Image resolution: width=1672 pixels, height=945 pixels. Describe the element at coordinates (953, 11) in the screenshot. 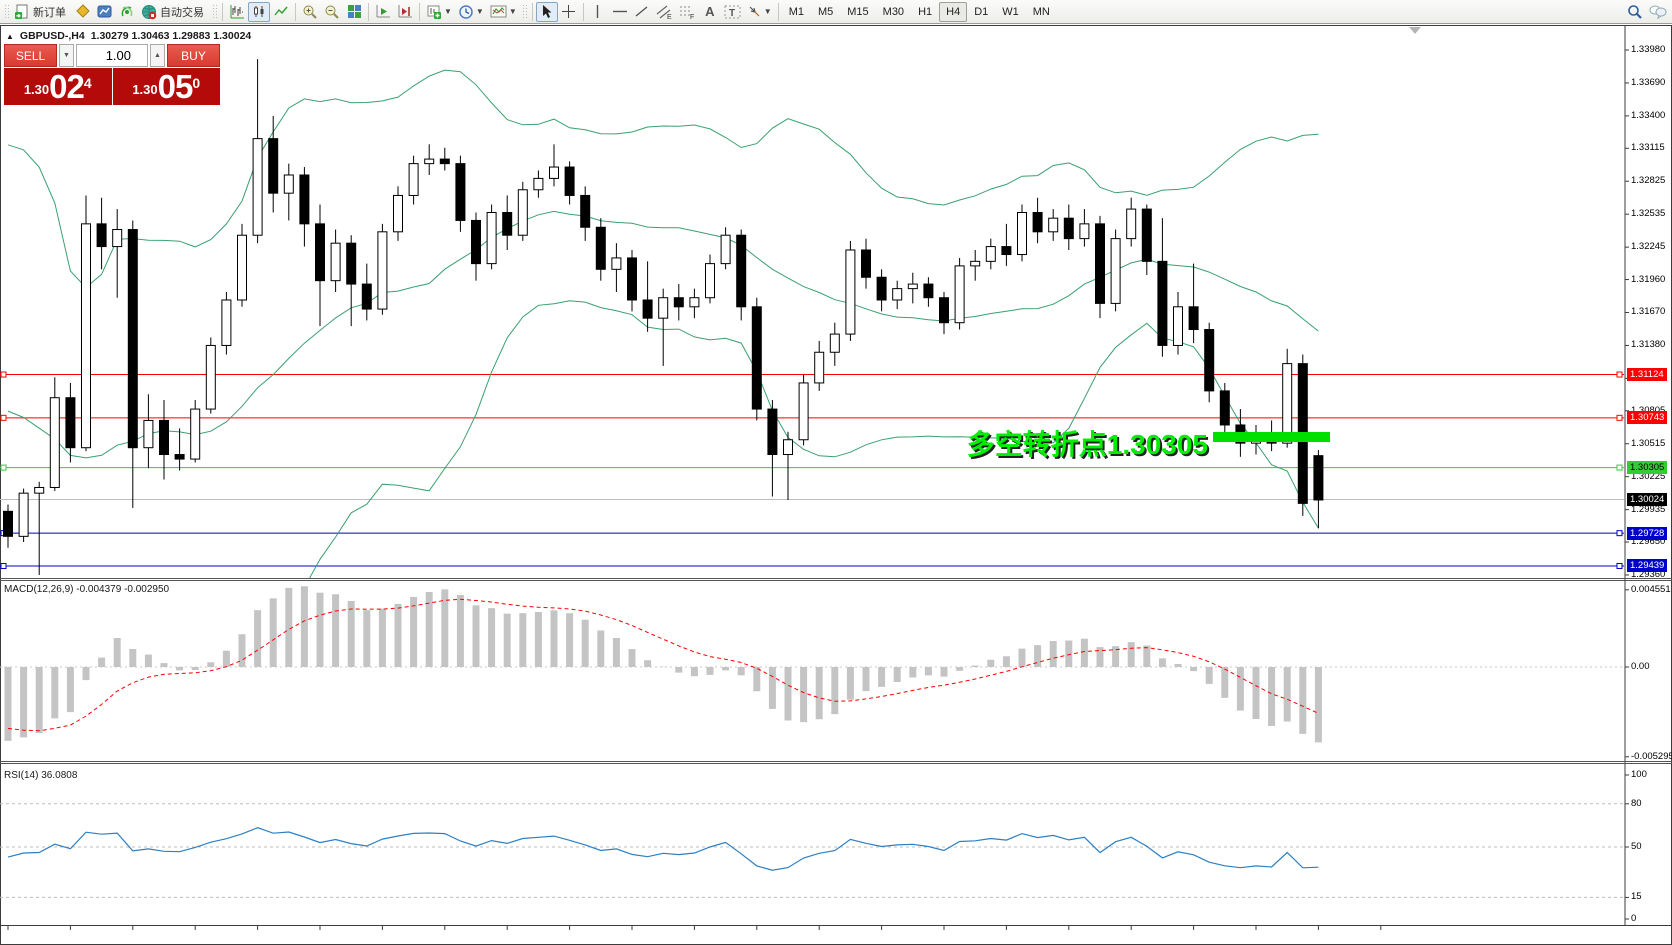

I see `timeframe-h4: H4` at that location.